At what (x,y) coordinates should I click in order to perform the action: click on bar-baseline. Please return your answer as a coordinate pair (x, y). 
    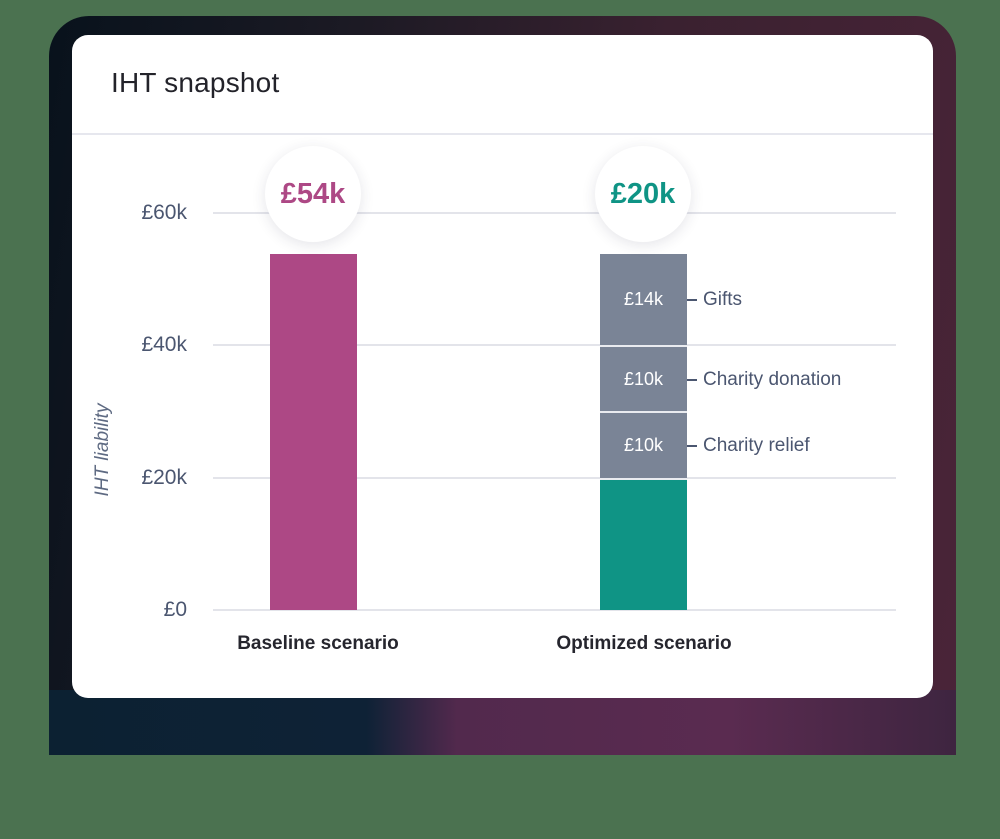
    Looking at the image, I should click on (313, 432).